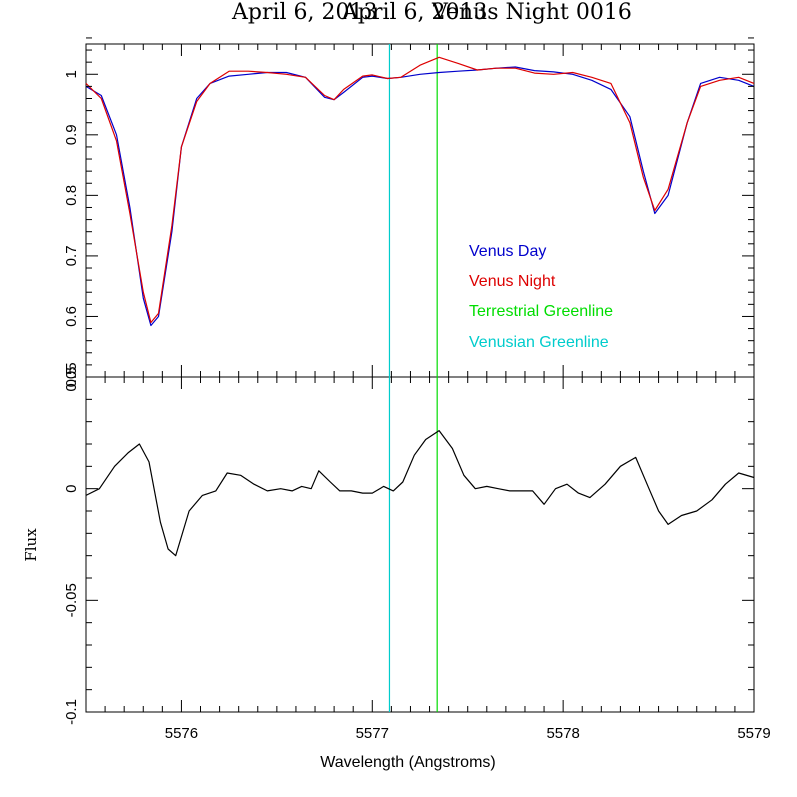  What do you see at coordinates (71, 255) in the screenshot?
I see `y-tick-label: 0.7` at bounding box center [71, 255].